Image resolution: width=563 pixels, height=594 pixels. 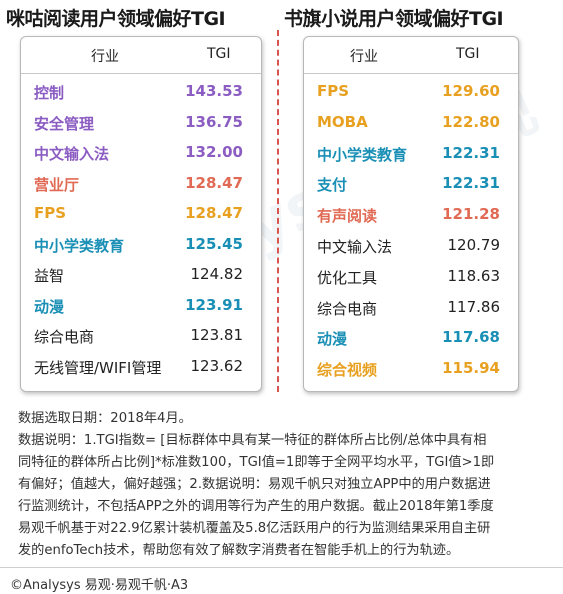 What do you see at coordinates (141, 275) in the screenshot?
I see `table-row: 益智 124.82` at bounding box center [141, 275].